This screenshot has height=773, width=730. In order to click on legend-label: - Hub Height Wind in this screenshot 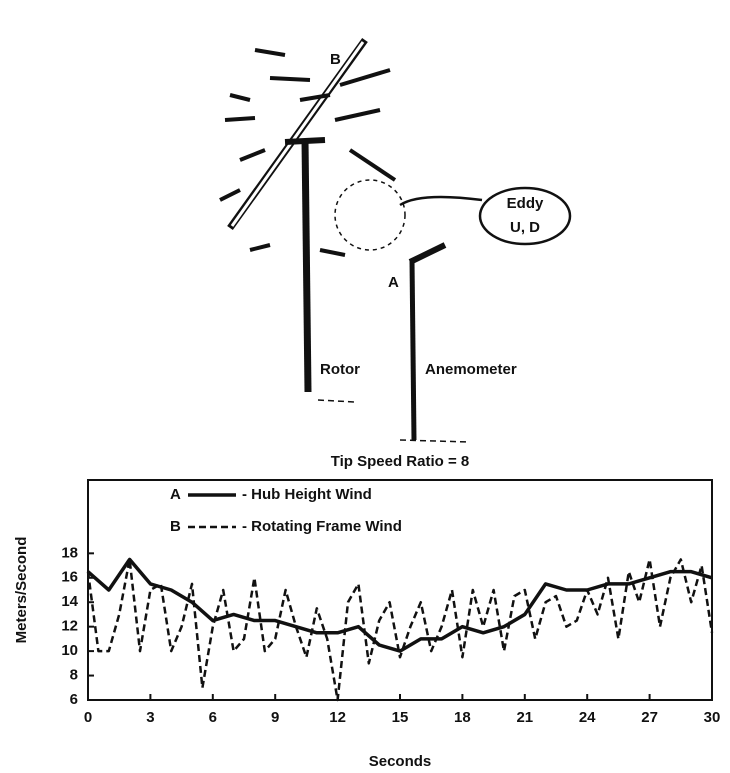, I will do `click(307, 494)`.